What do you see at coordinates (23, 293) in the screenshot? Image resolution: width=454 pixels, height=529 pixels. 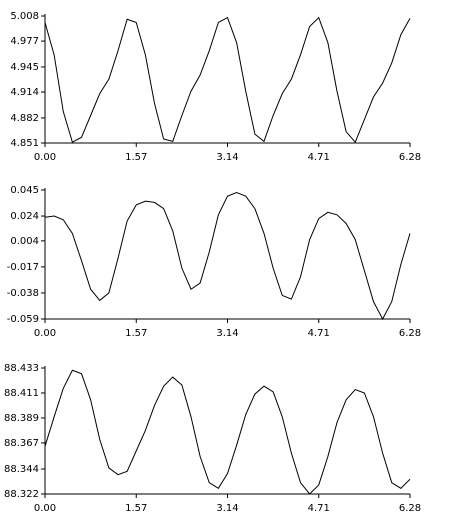 I see `y-tick-label: -0.038` at bounding box center [23, 293].